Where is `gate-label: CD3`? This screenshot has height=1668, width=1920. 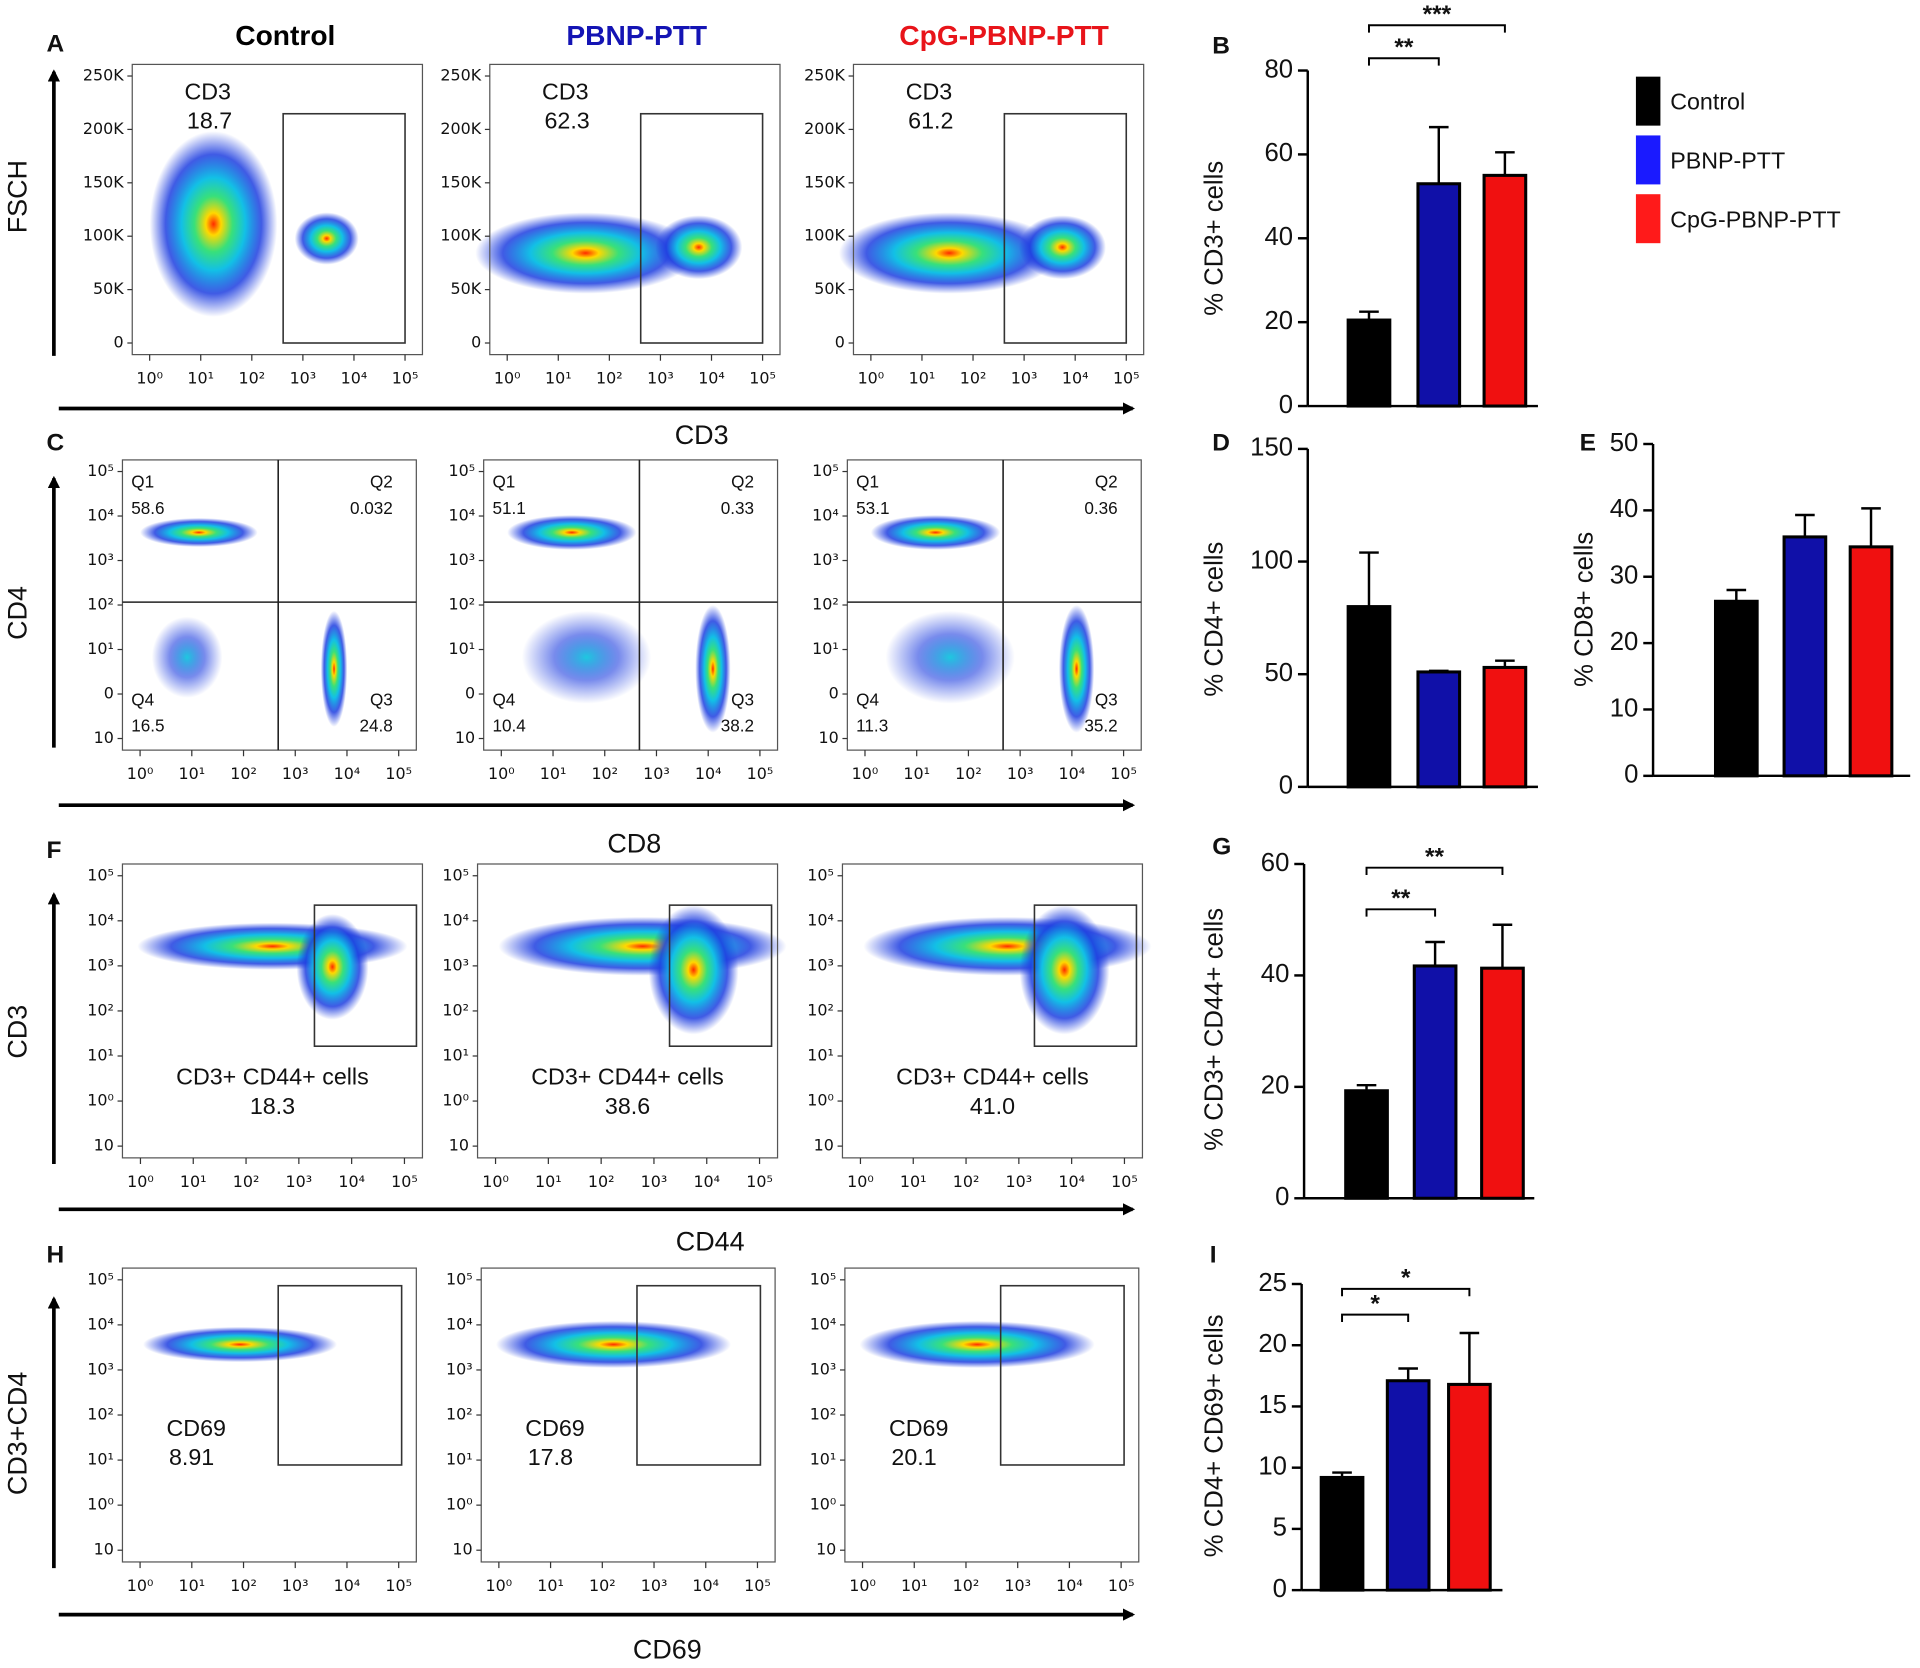 gate-label: CD3 is located at coordinates (929, 92).